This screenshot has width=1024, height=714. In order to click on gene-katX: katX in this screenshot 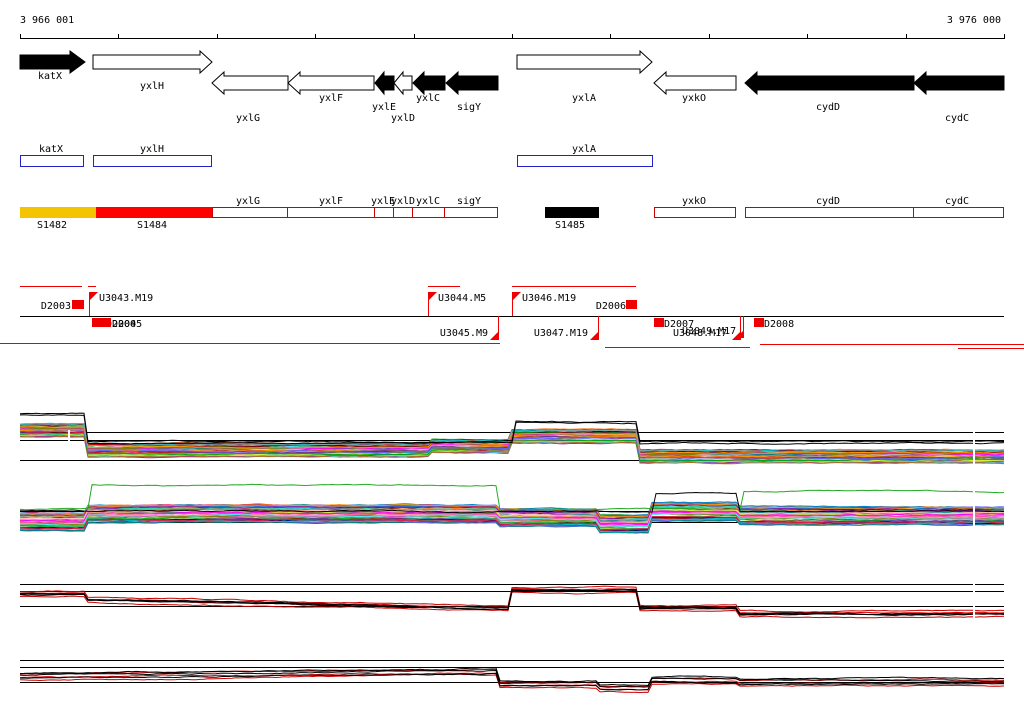, I will do `click(52, 66)`.